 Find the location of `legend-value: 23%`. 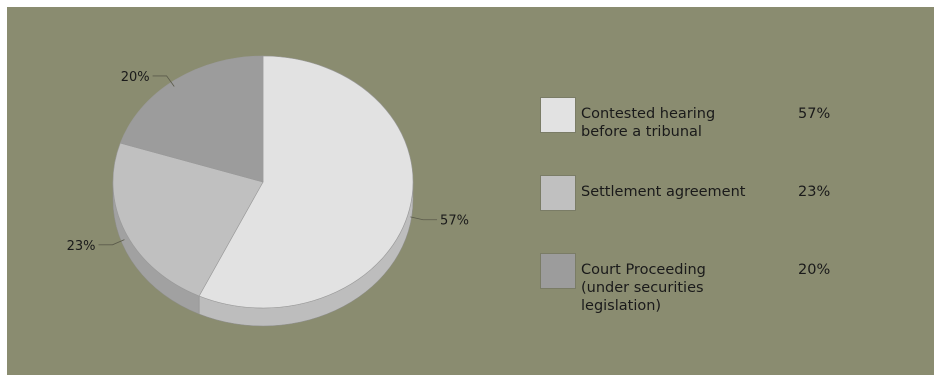

legend-value: 23% is located at coordinates (814, 192).